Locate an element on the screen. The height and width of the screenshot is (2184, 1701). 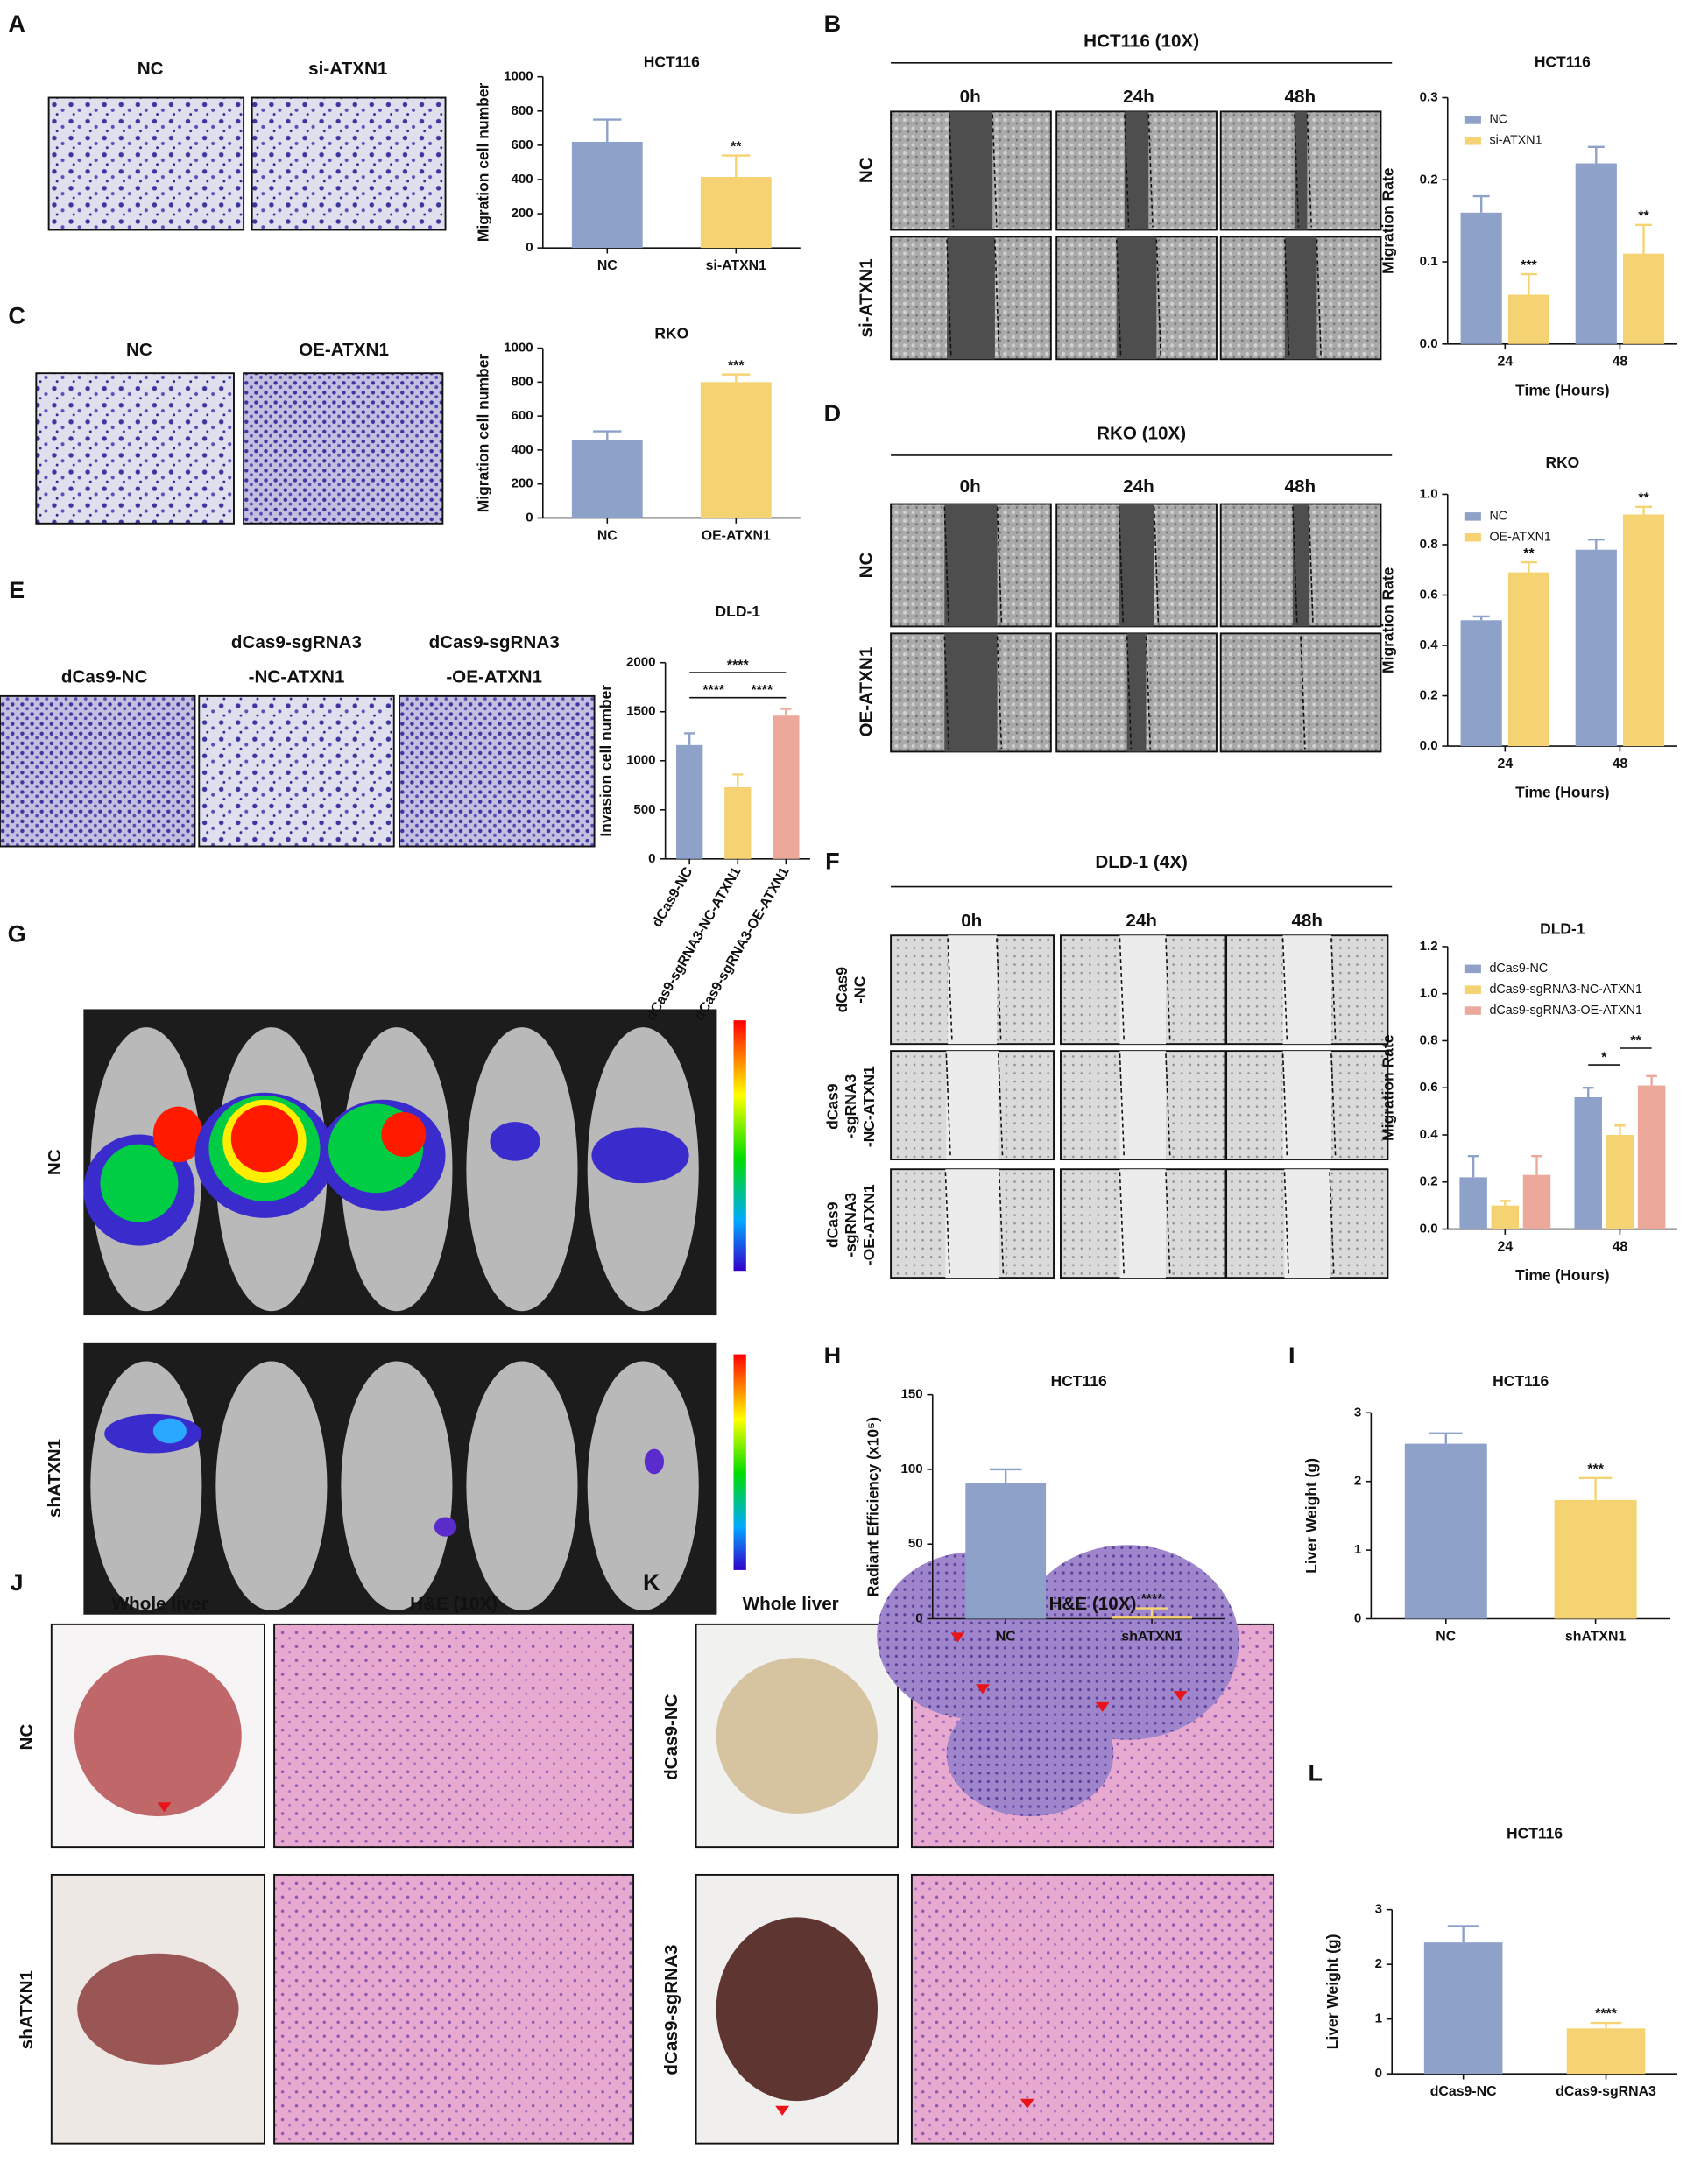
y-tick-label: 3 is located at coordinates (1378, 1909).